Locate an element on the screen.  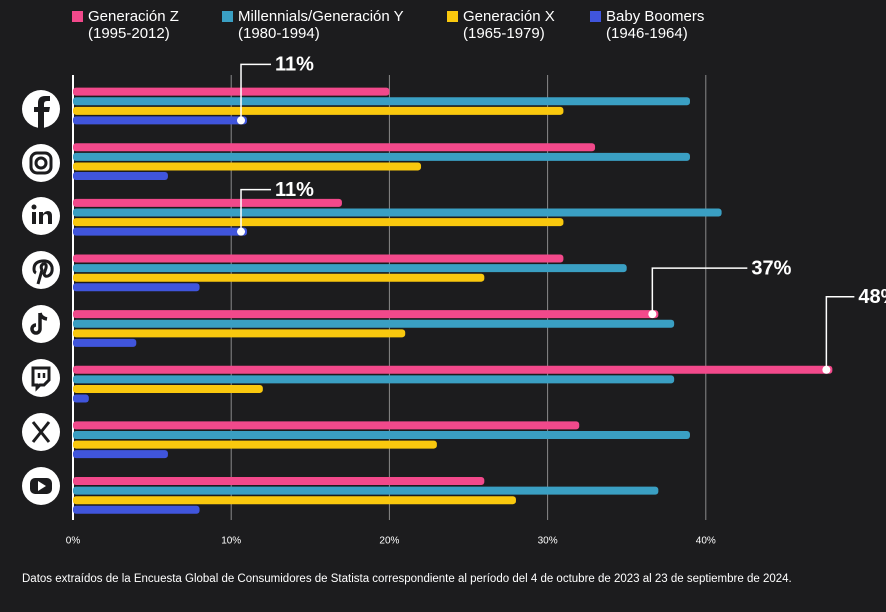
x-tick-label: 40% is located at coordinates (706, 541).